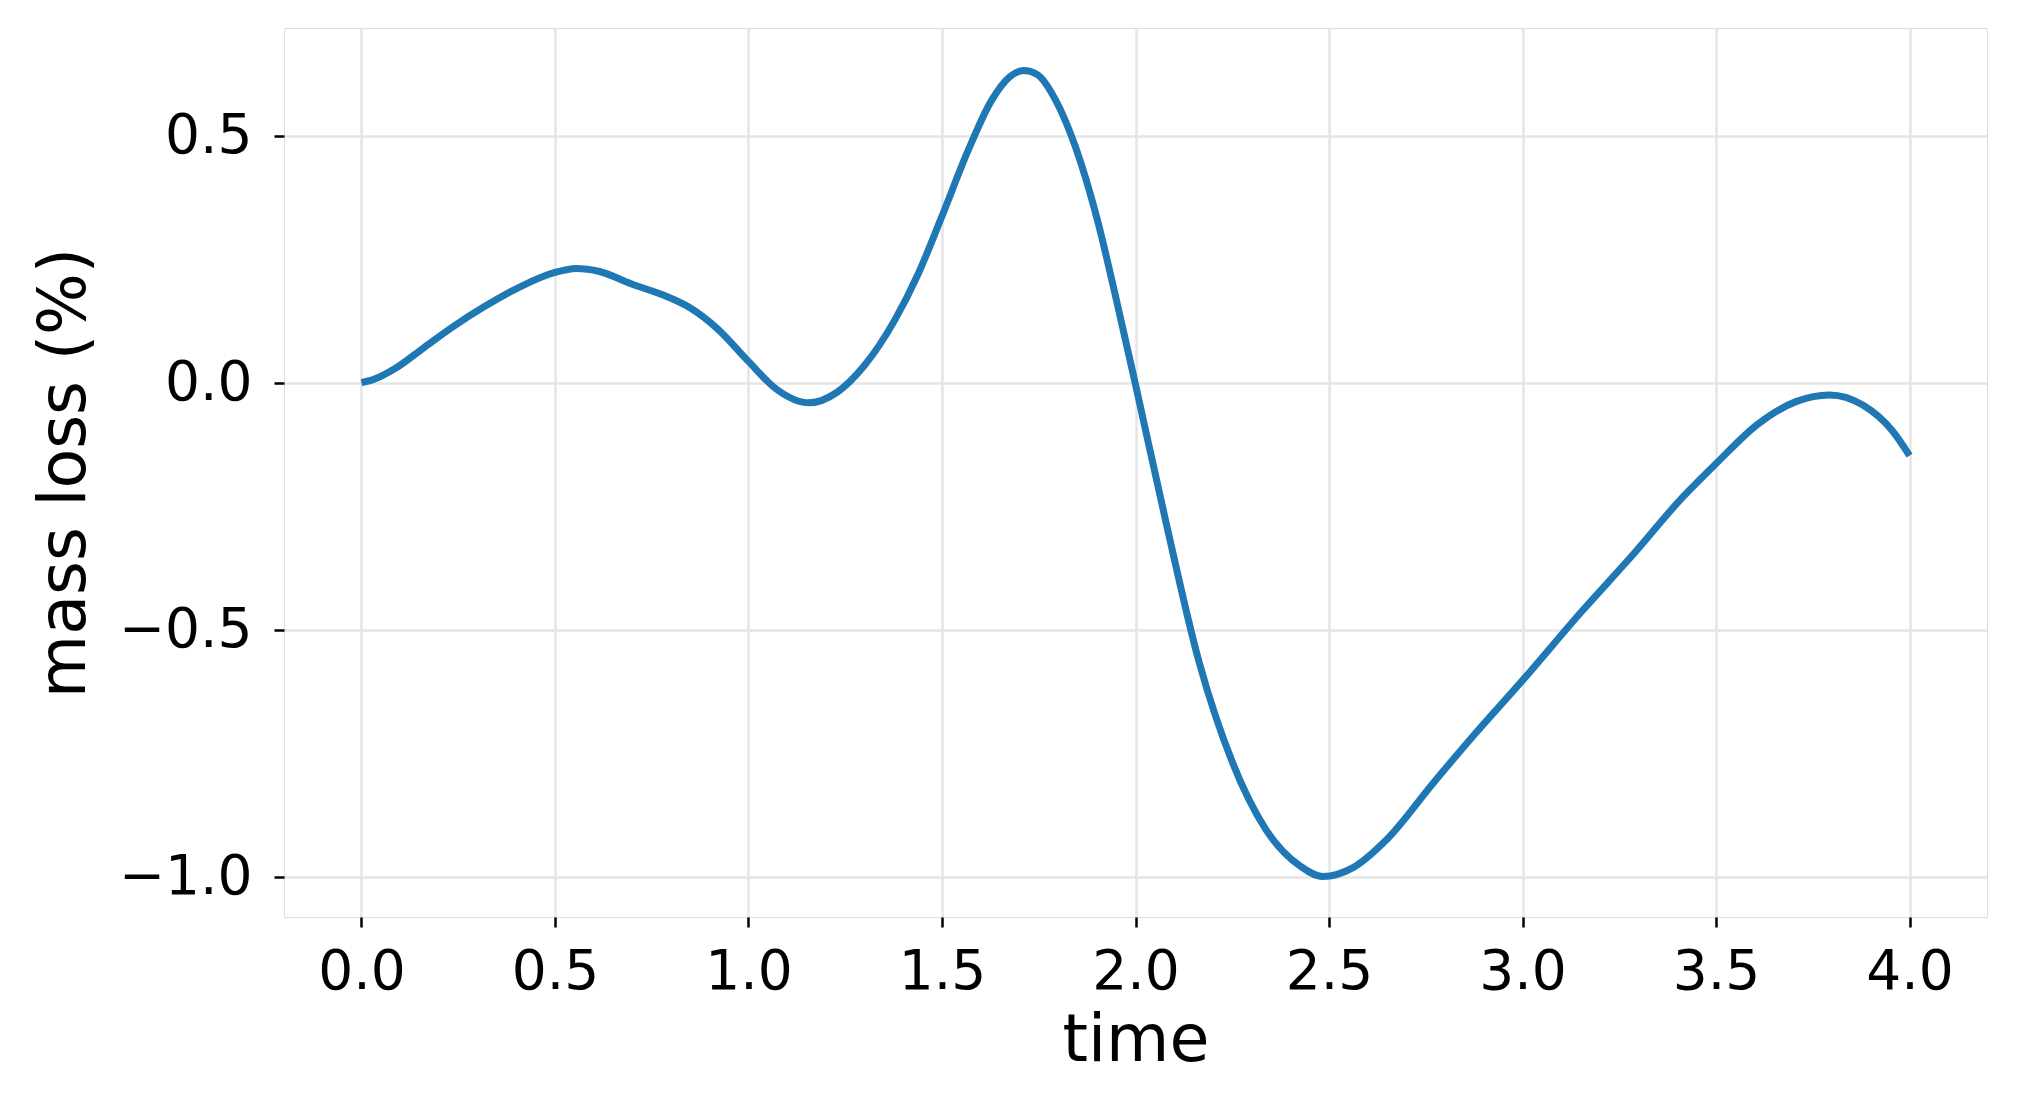 The width and height of the screenshot is (2017, 1116). Describe the element at coordinates (942, 969) in the screenshot. I see `x-tick-label: 1.5` at that location.